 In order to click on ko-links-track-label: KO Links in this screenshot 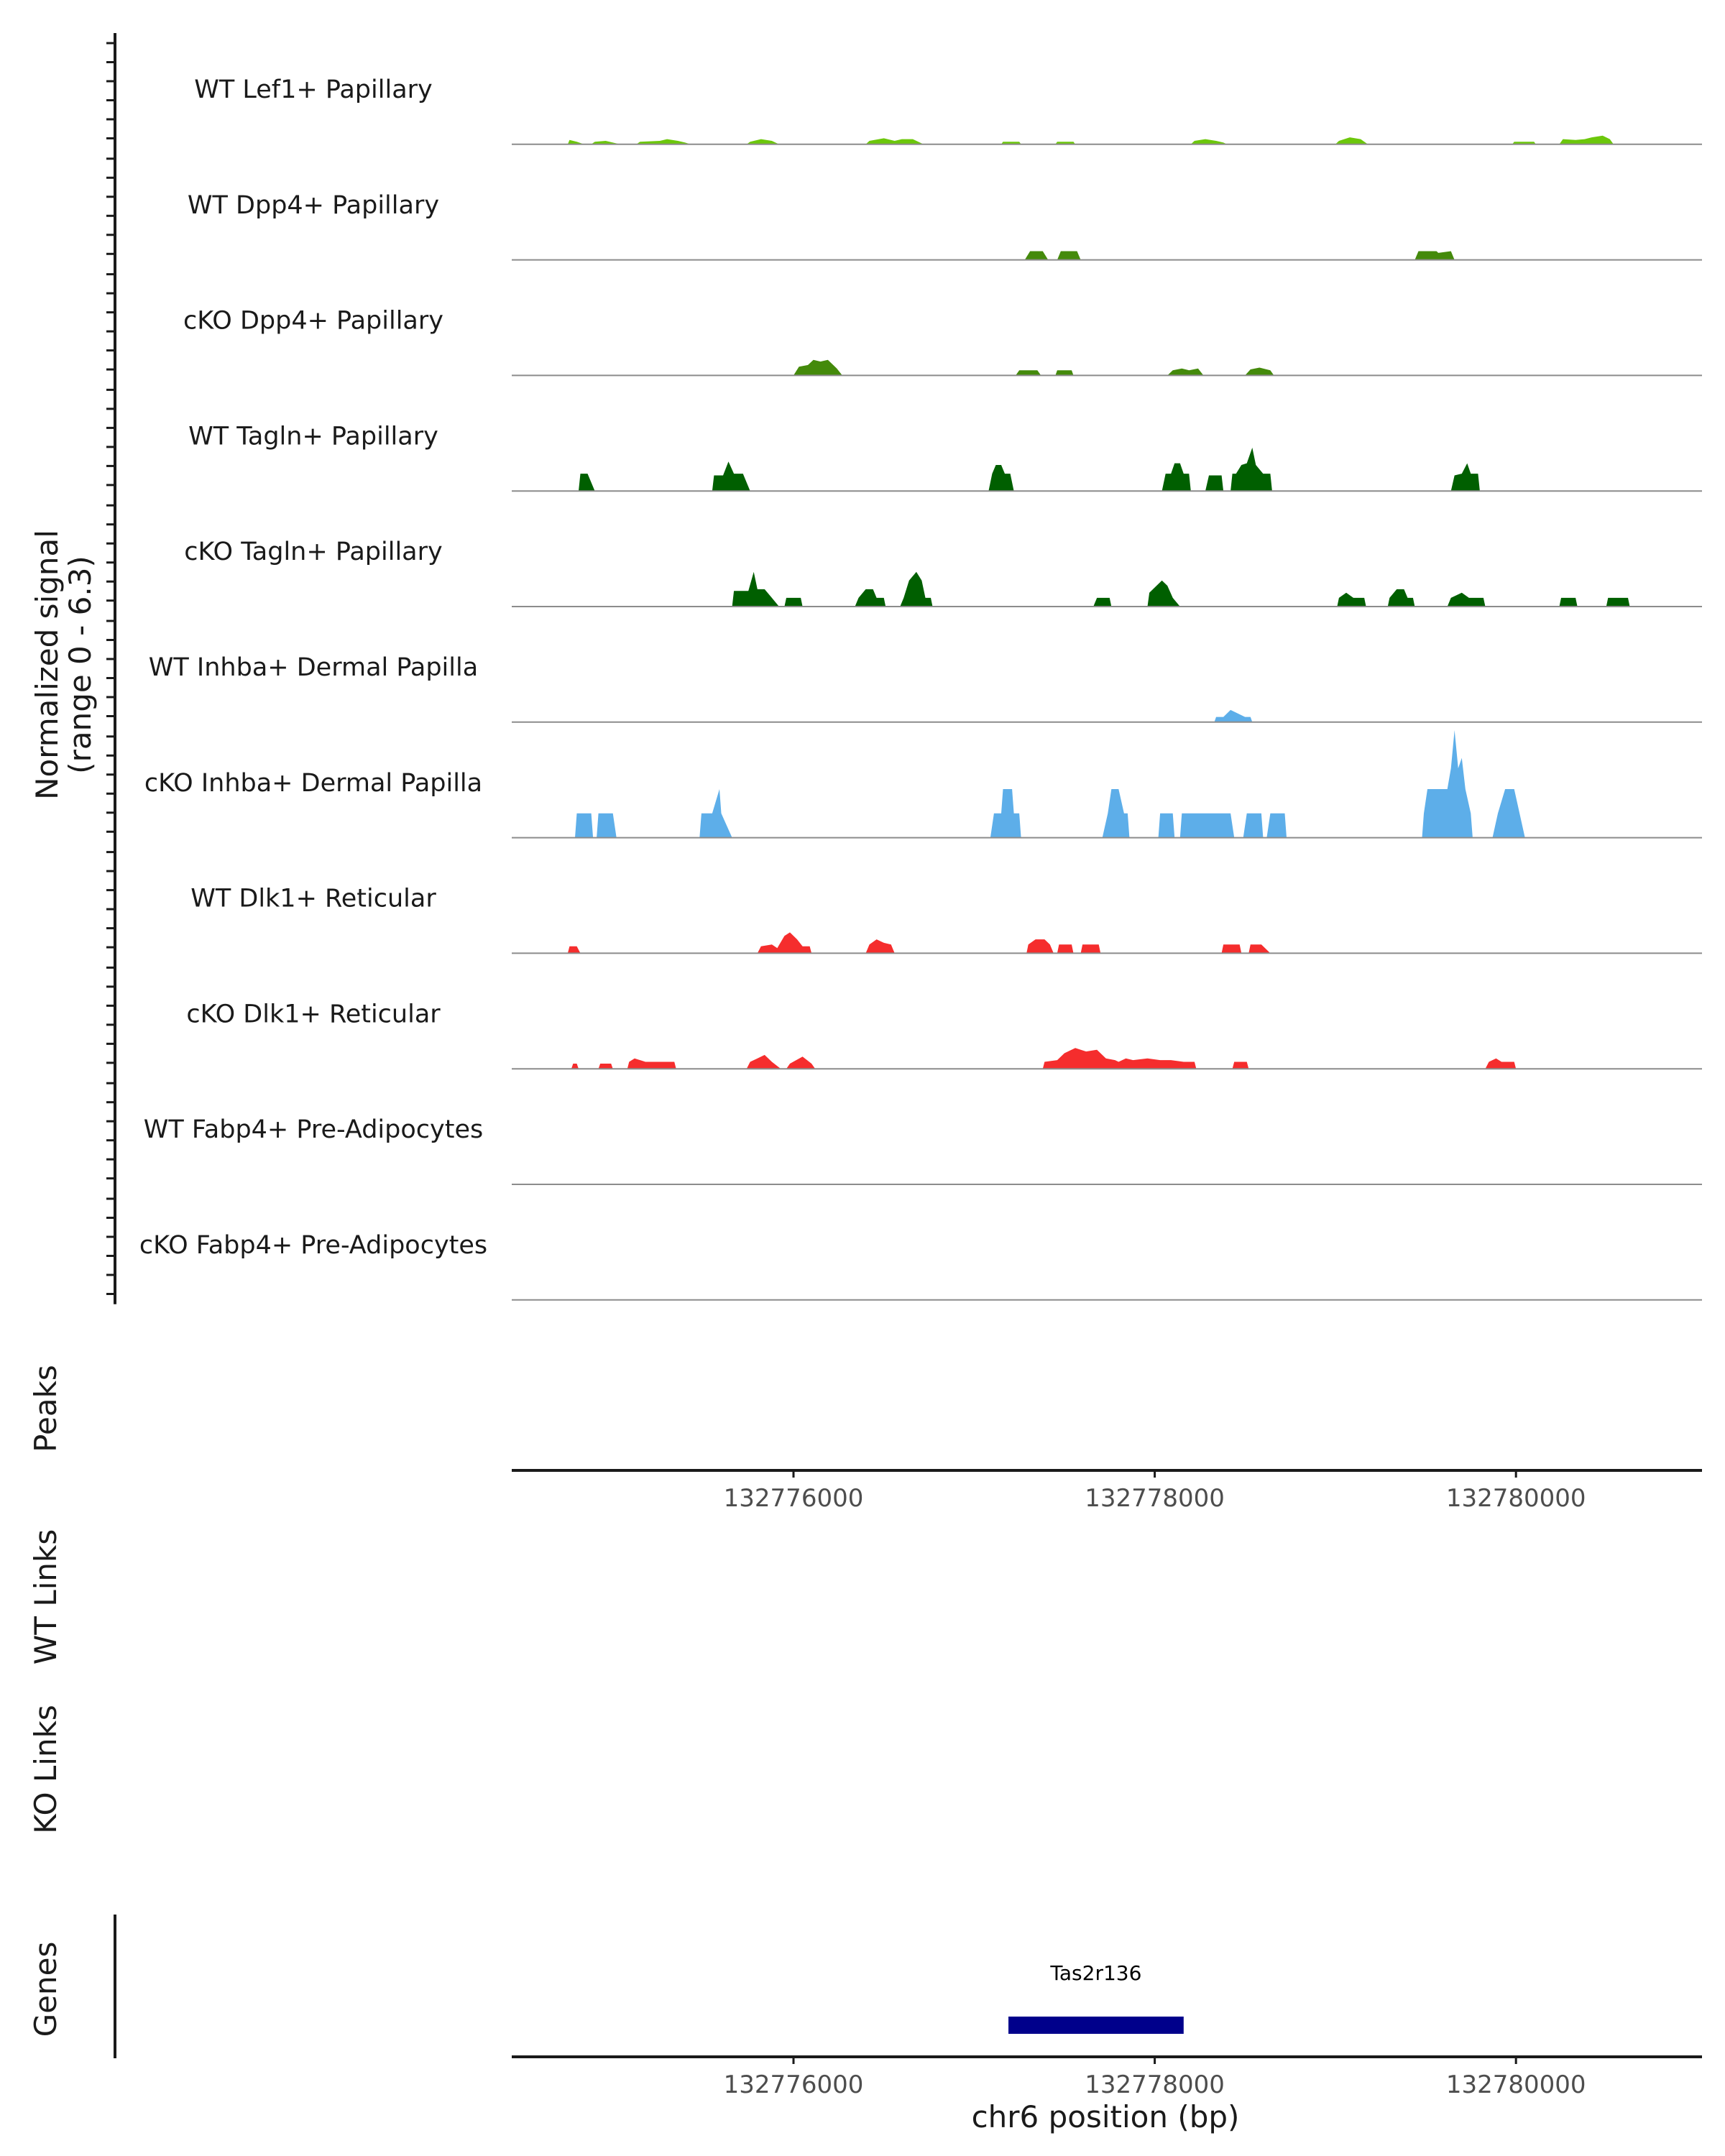, I will do `click(45, 1770)`.